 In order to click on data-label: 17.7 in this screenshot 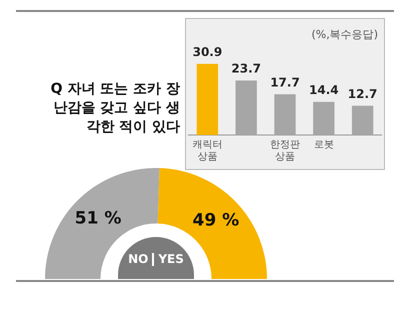, I will do `click(285, 82)`.